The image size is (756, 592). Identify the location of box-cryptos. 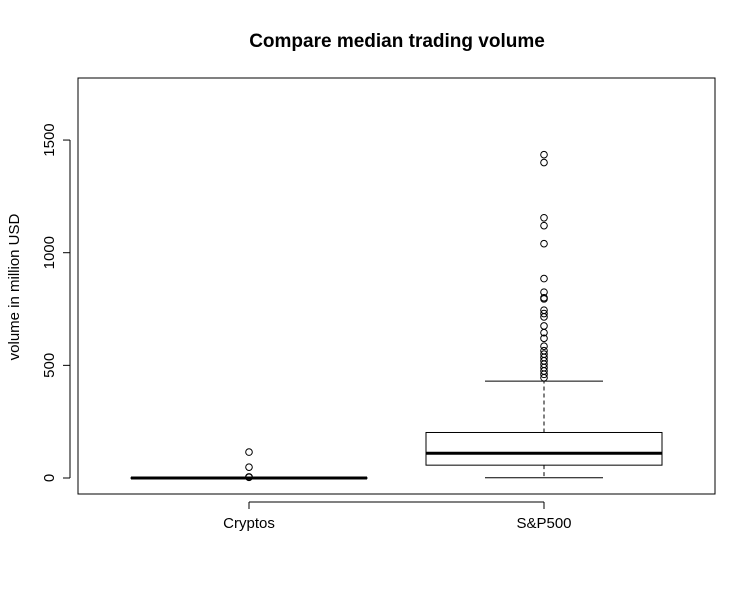
(249, 465).